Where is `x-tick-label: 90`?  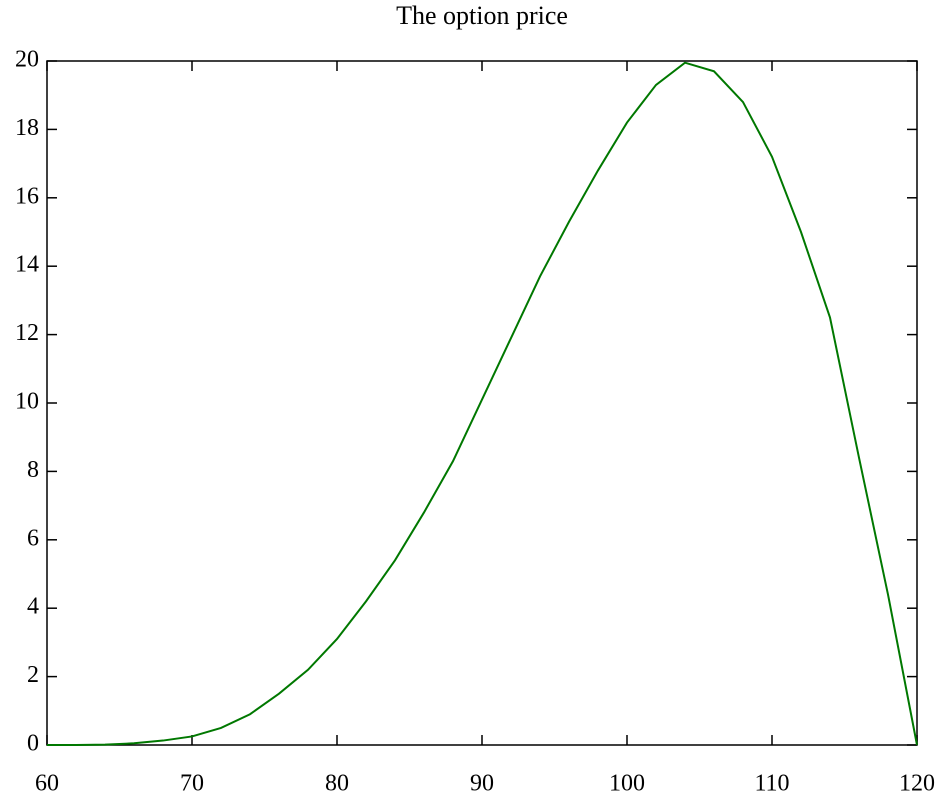
x-tick-label: 90 is located at coordinates (482, 784).